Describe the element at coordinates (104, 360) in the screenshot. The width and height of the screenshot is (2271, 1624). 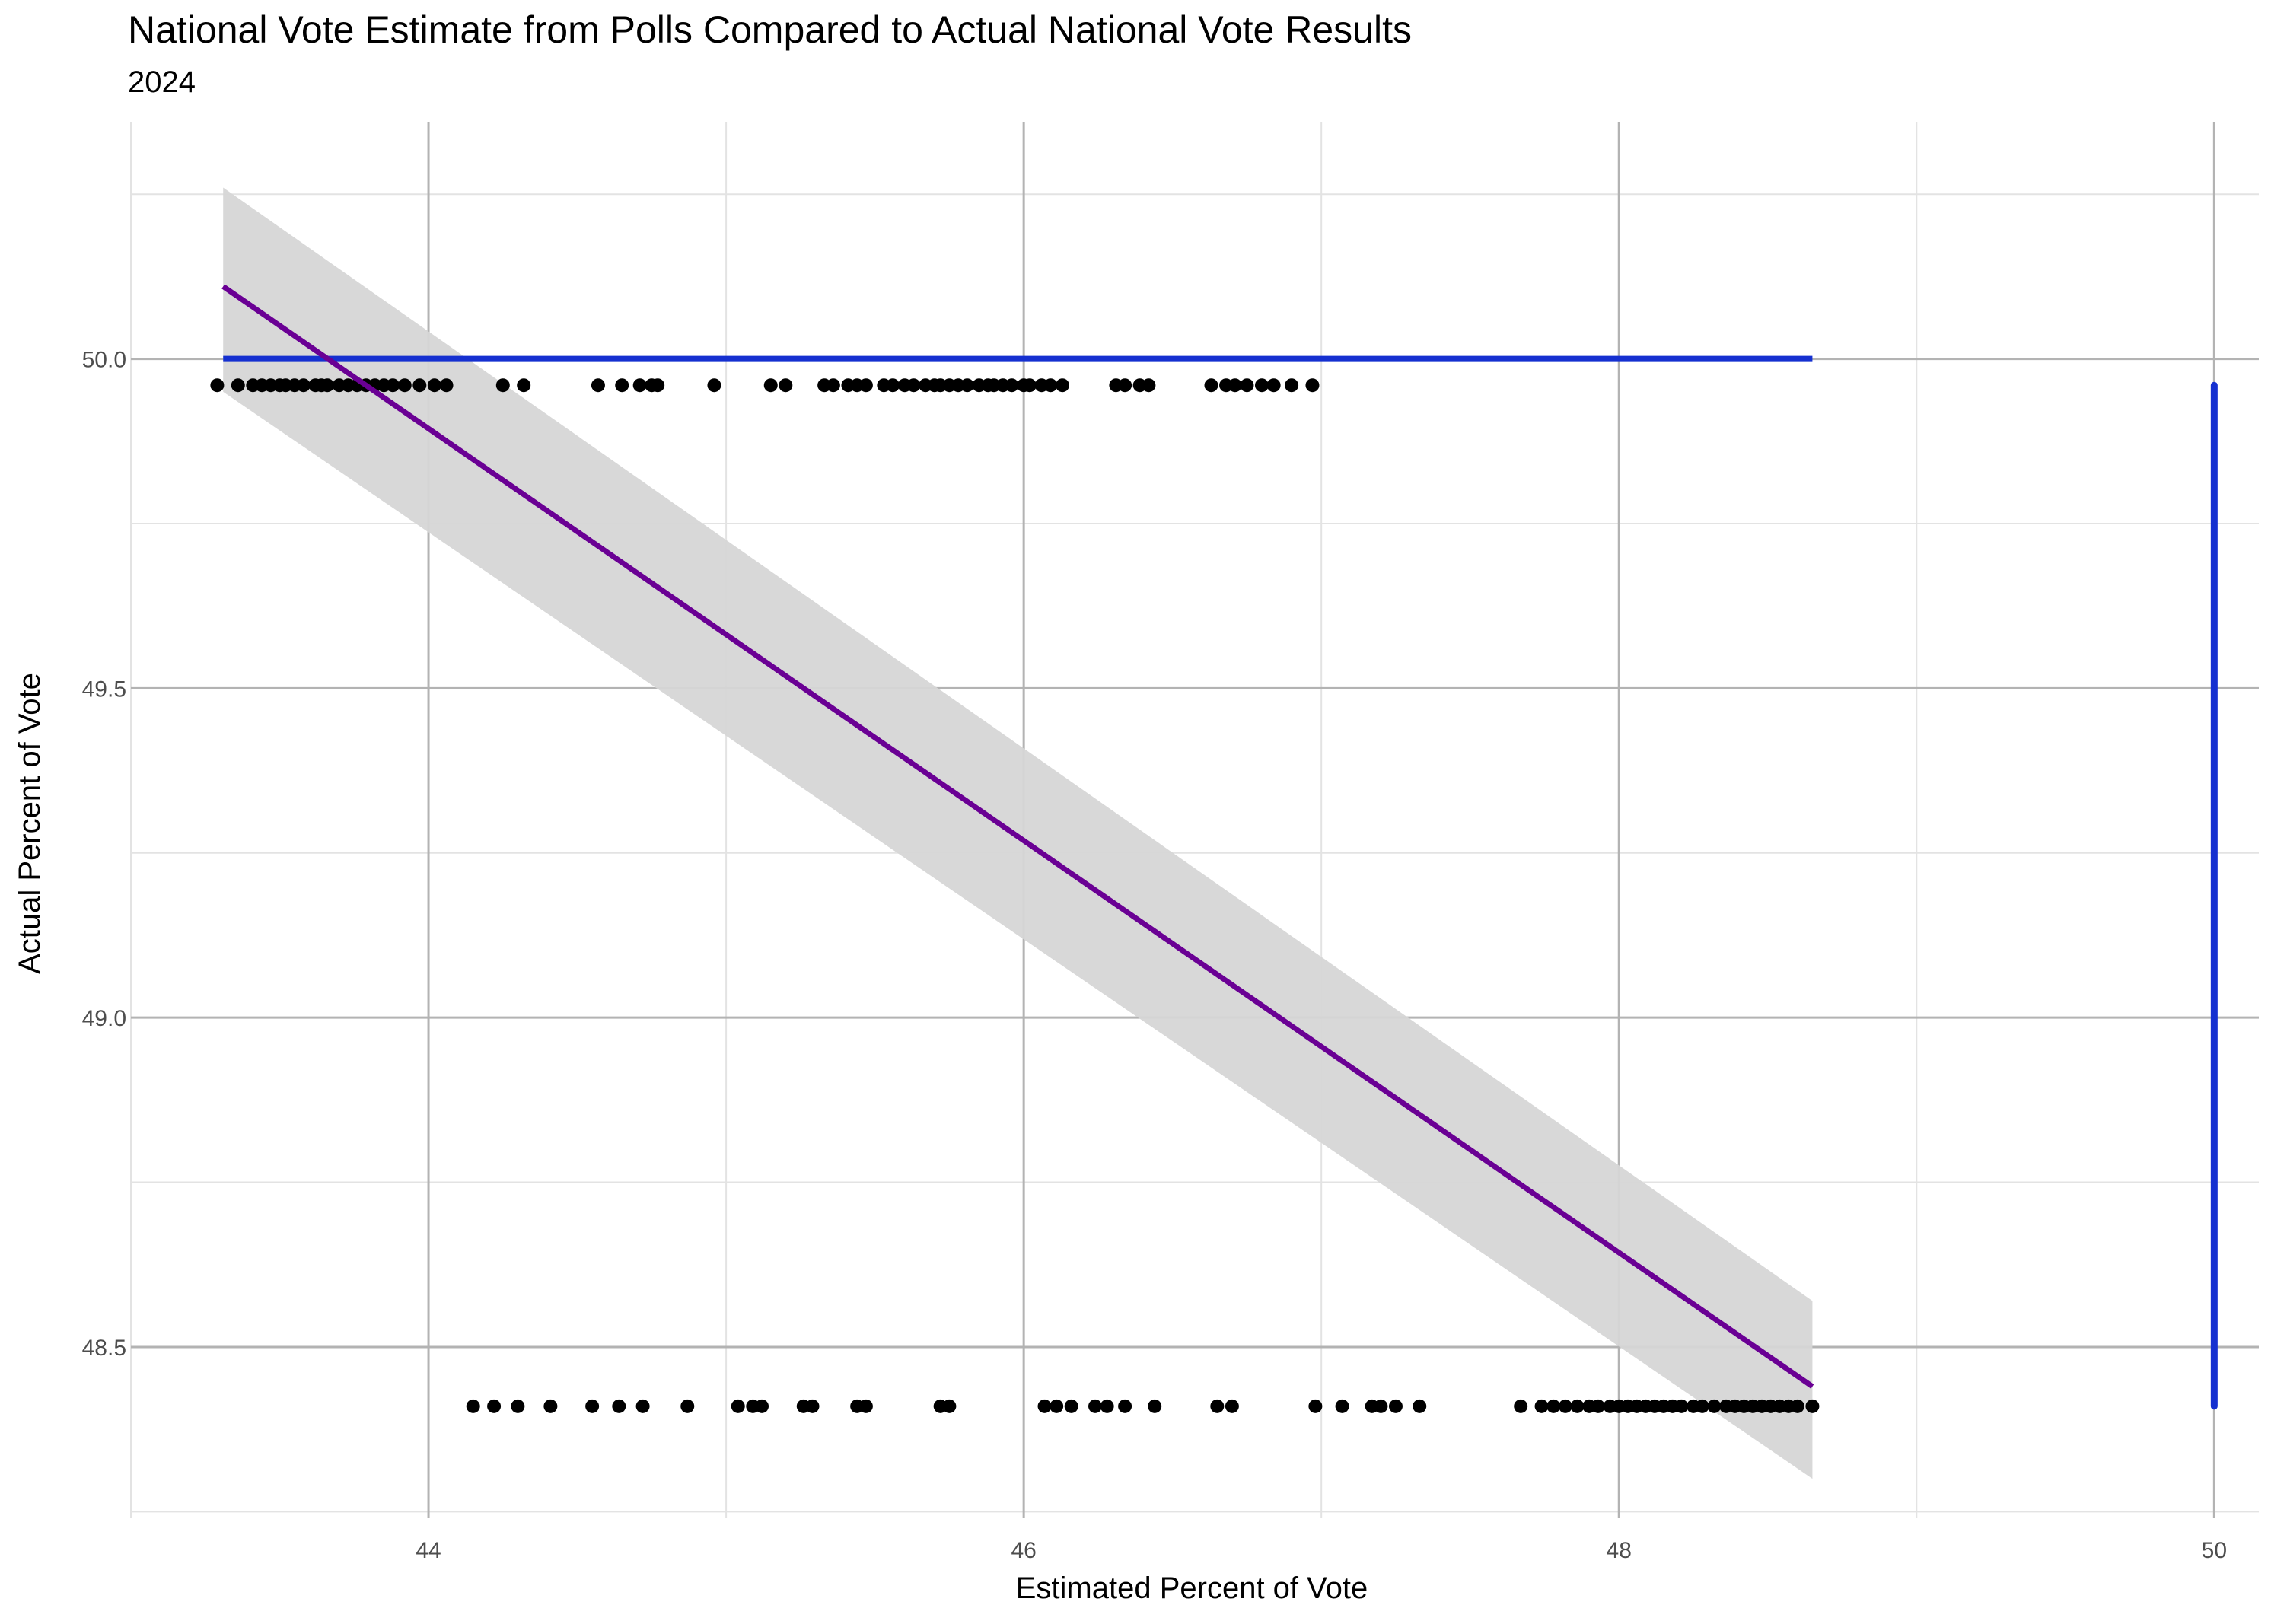
I see `y-tick-label: 50.0` at that location.